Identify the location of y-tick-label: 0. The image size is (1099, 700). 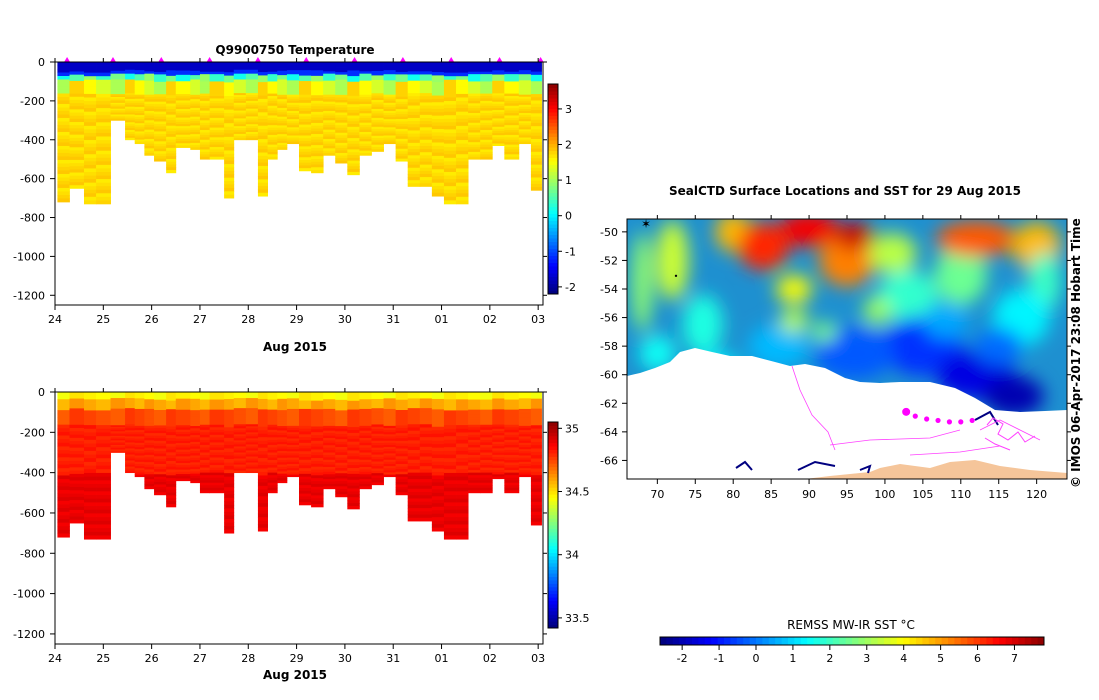
(41, 392).